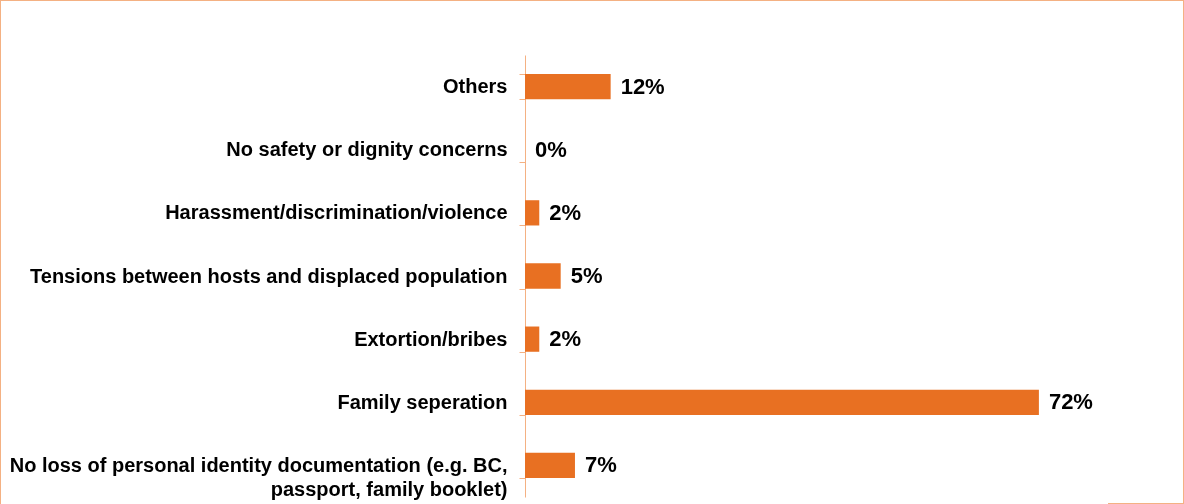 This screenshot has width=1184, height=504. I want to click on data-label: 5%, so click(586, 275).